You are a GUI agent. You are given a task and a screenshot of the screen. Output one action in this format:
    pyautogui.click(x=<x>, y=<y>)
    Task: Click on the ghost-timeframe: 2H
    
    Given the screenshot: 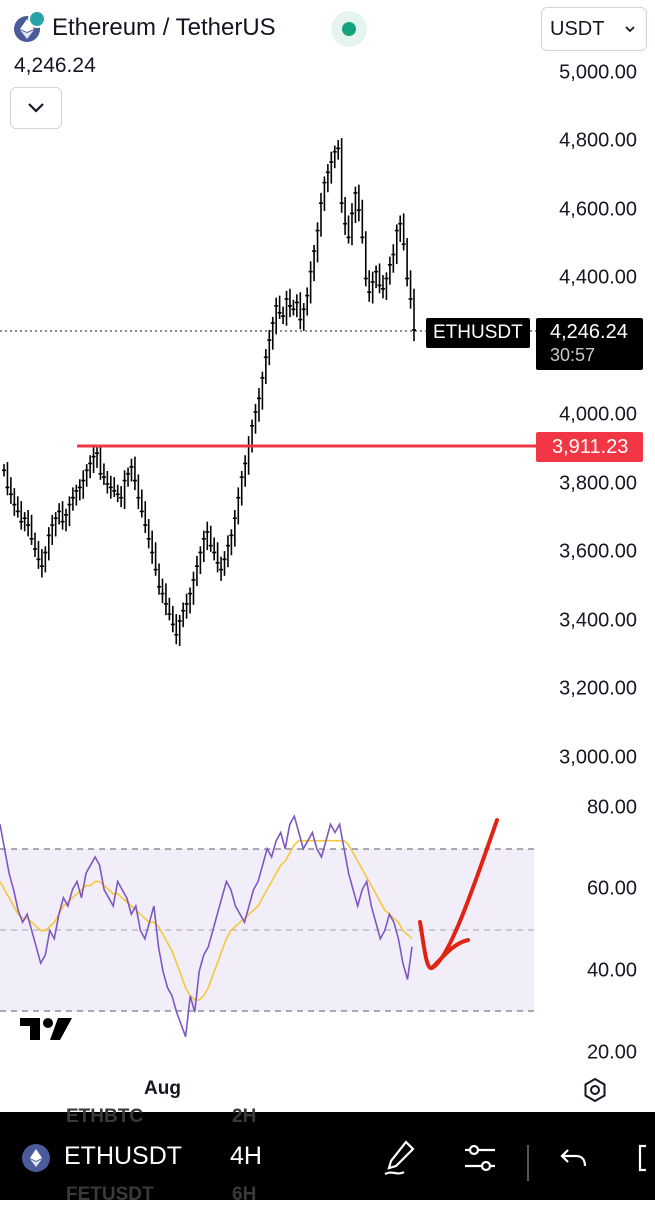 What is the action you would take?
    pyautogui.click(x=244, y=1116)
    